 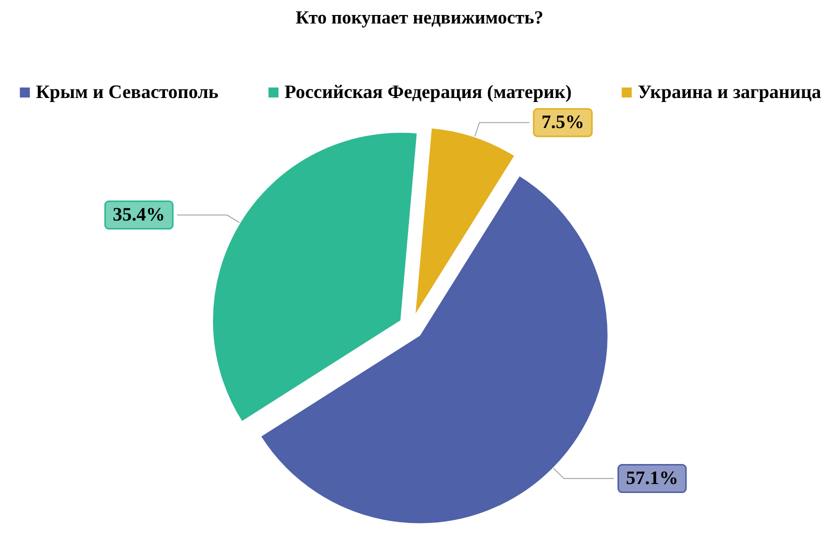 What do you see at coordinates (127, 92) in the screenshot?
I see `legend-label: Крым и Севастополь` at bounding box center [127, 92].